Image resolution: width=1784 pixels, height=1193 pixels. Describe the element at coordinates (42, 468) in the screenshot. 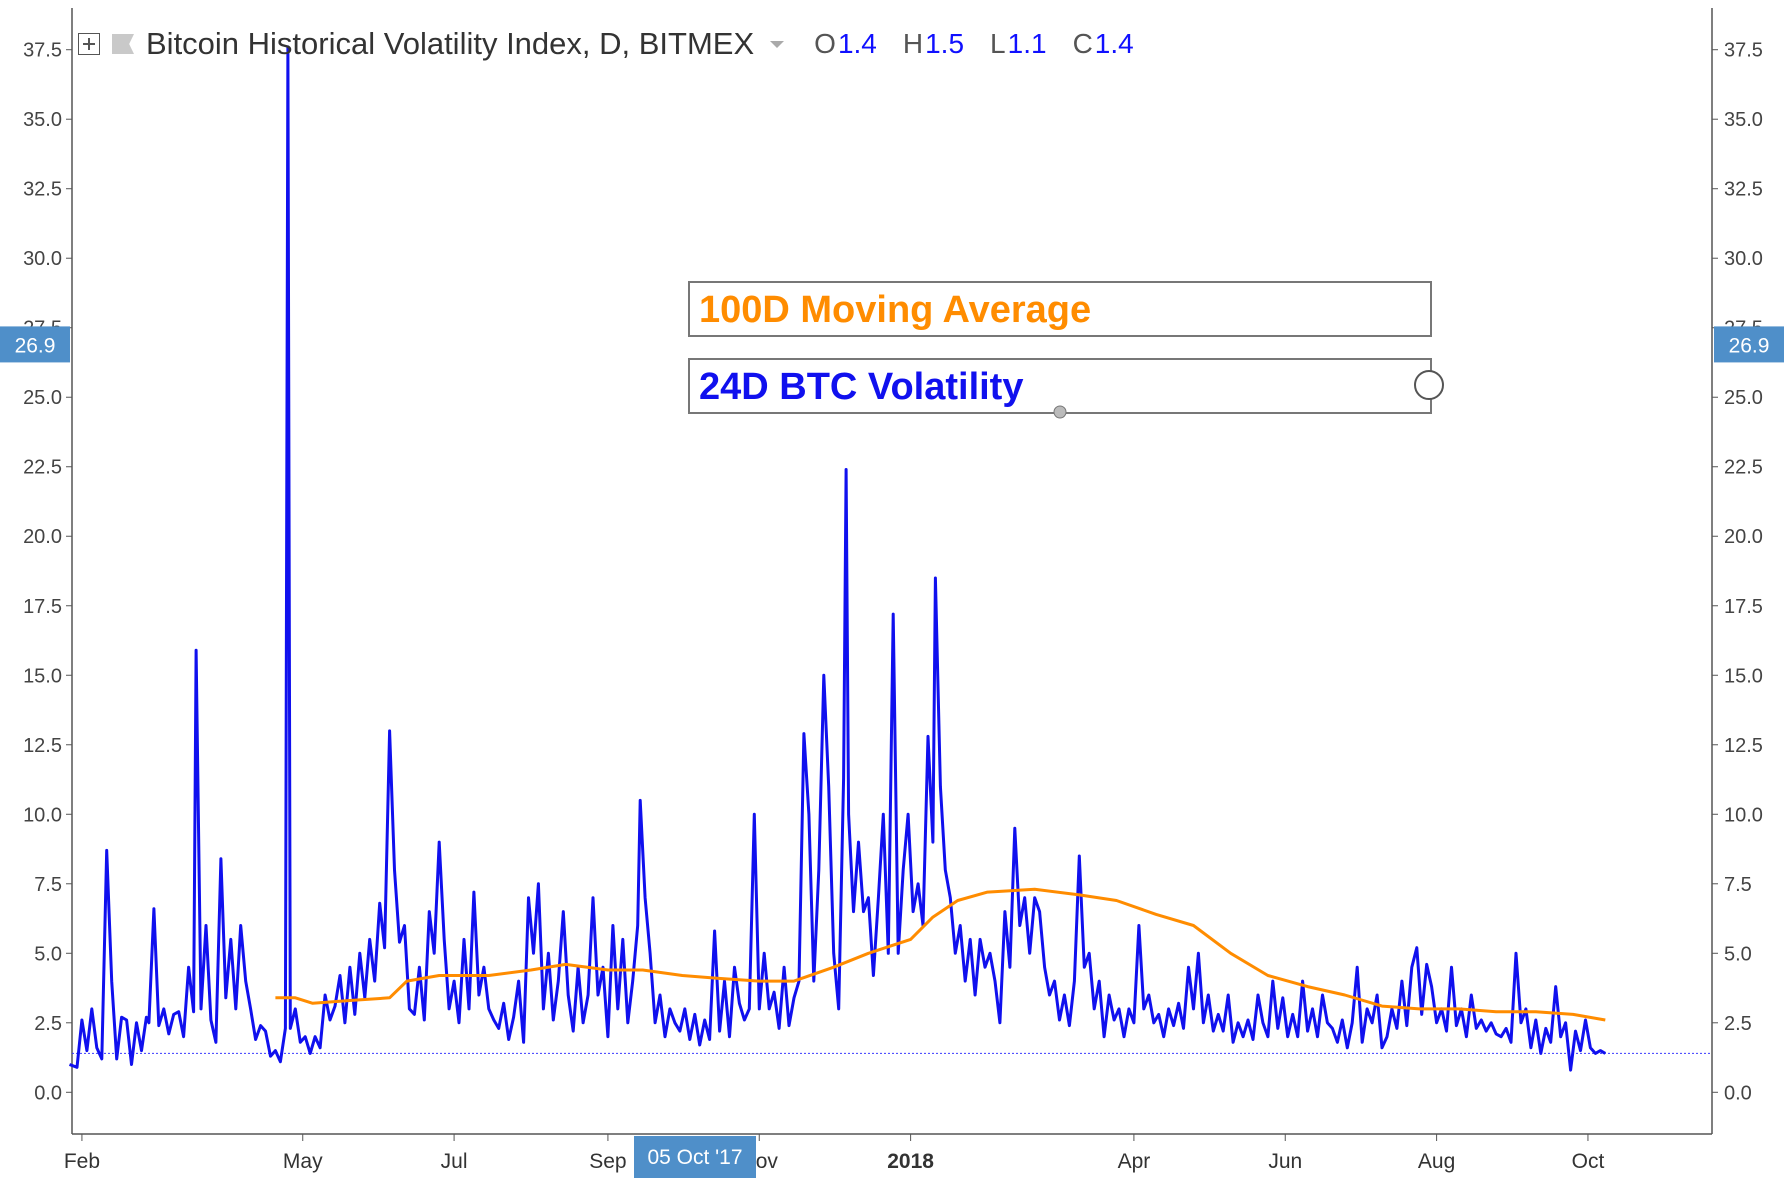

I see `y-tick-label-left: 22.5` at that location.